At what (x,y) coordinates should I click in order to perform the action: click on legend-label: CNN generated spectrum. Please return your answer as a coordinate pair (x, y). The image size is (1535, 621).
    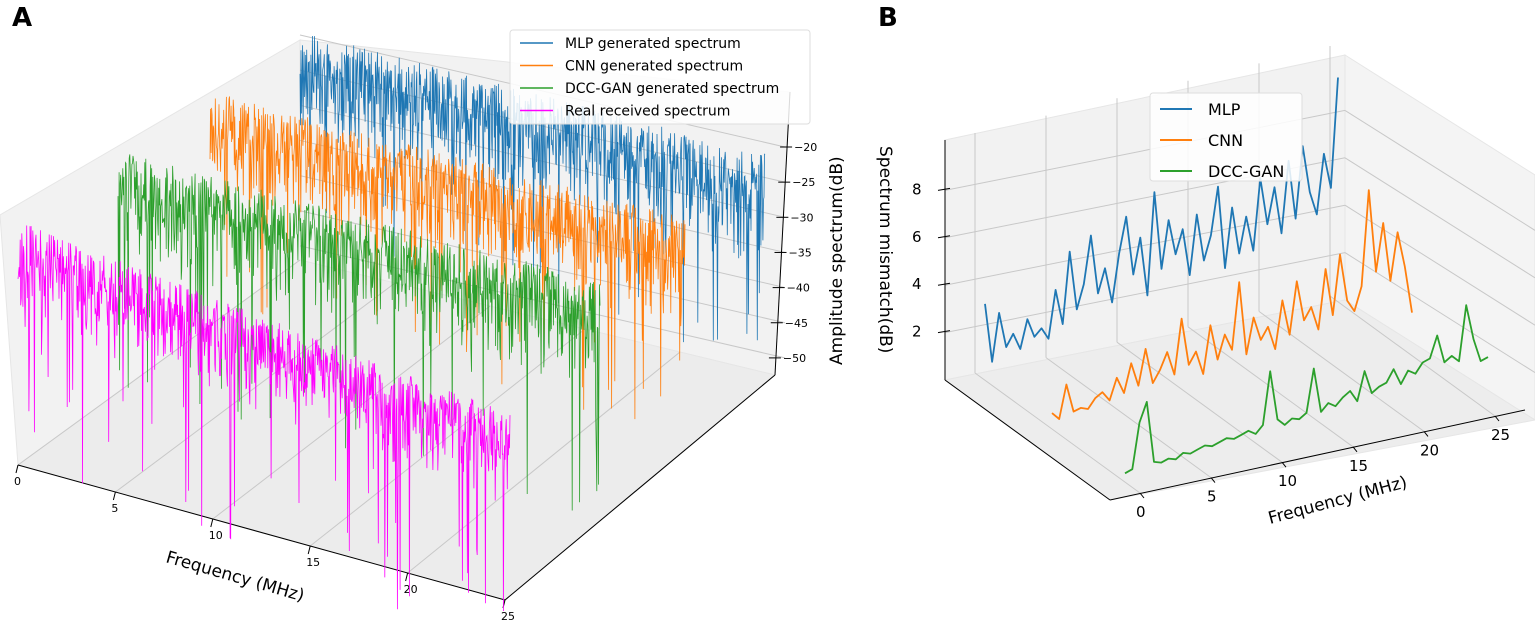
    Looking at the image, I should click on (654, 67).